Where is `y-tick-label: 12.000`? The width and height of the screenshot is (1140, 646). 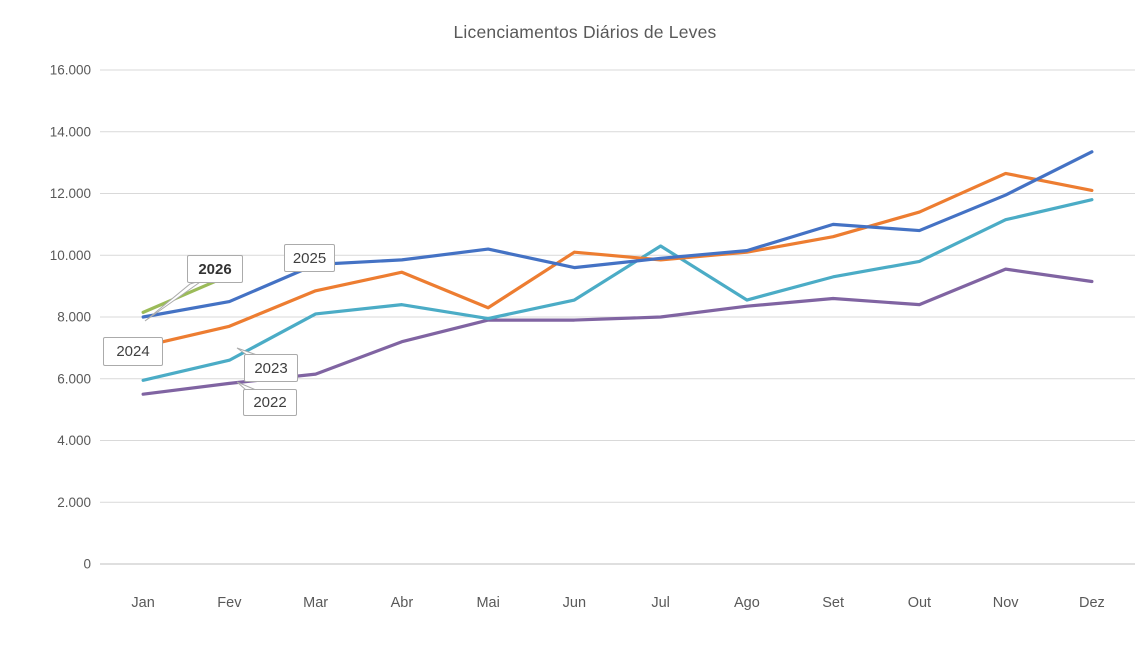 y-tick-label: 12.000 is located at coordinates (70, 193).